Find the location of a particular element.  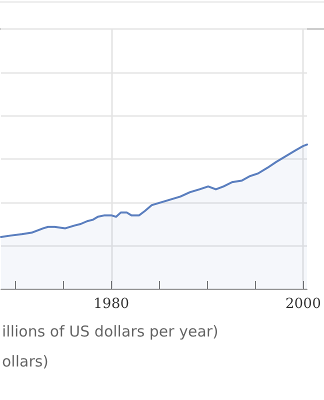

text: ollars) is located at coordinates (25, 361).